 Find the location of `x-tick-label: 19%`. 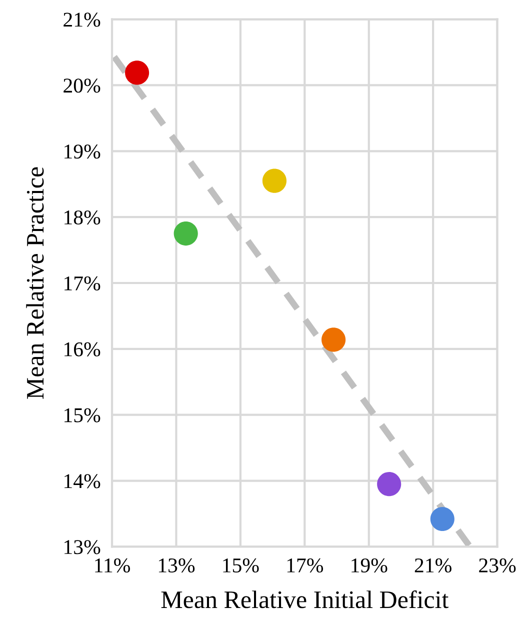

x-tick-label: 19% is located at coordinates (370, 565).